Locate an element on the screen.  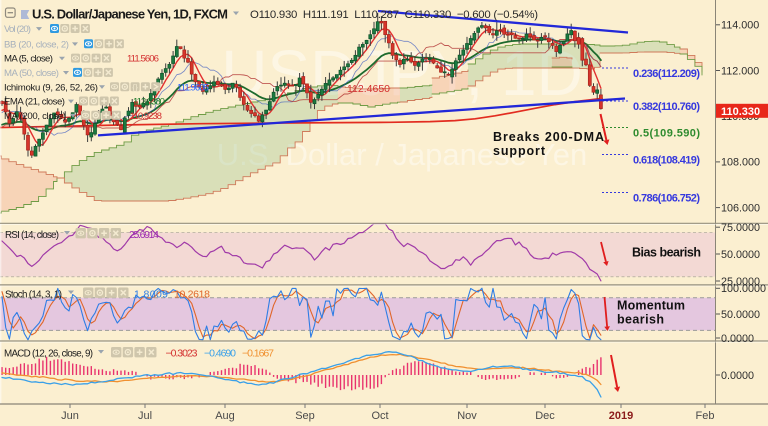
svg-text: −0.4690 is located at coordinates (220, 354).